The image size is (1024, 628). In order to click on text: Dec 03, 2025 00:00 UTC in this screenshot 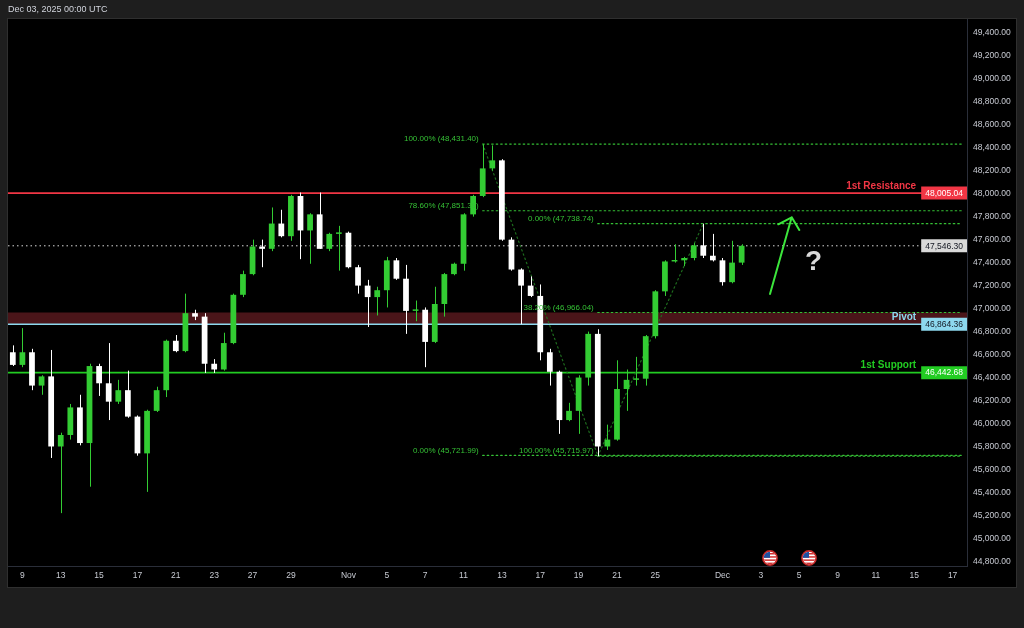, I will do `click(58, 9)`.